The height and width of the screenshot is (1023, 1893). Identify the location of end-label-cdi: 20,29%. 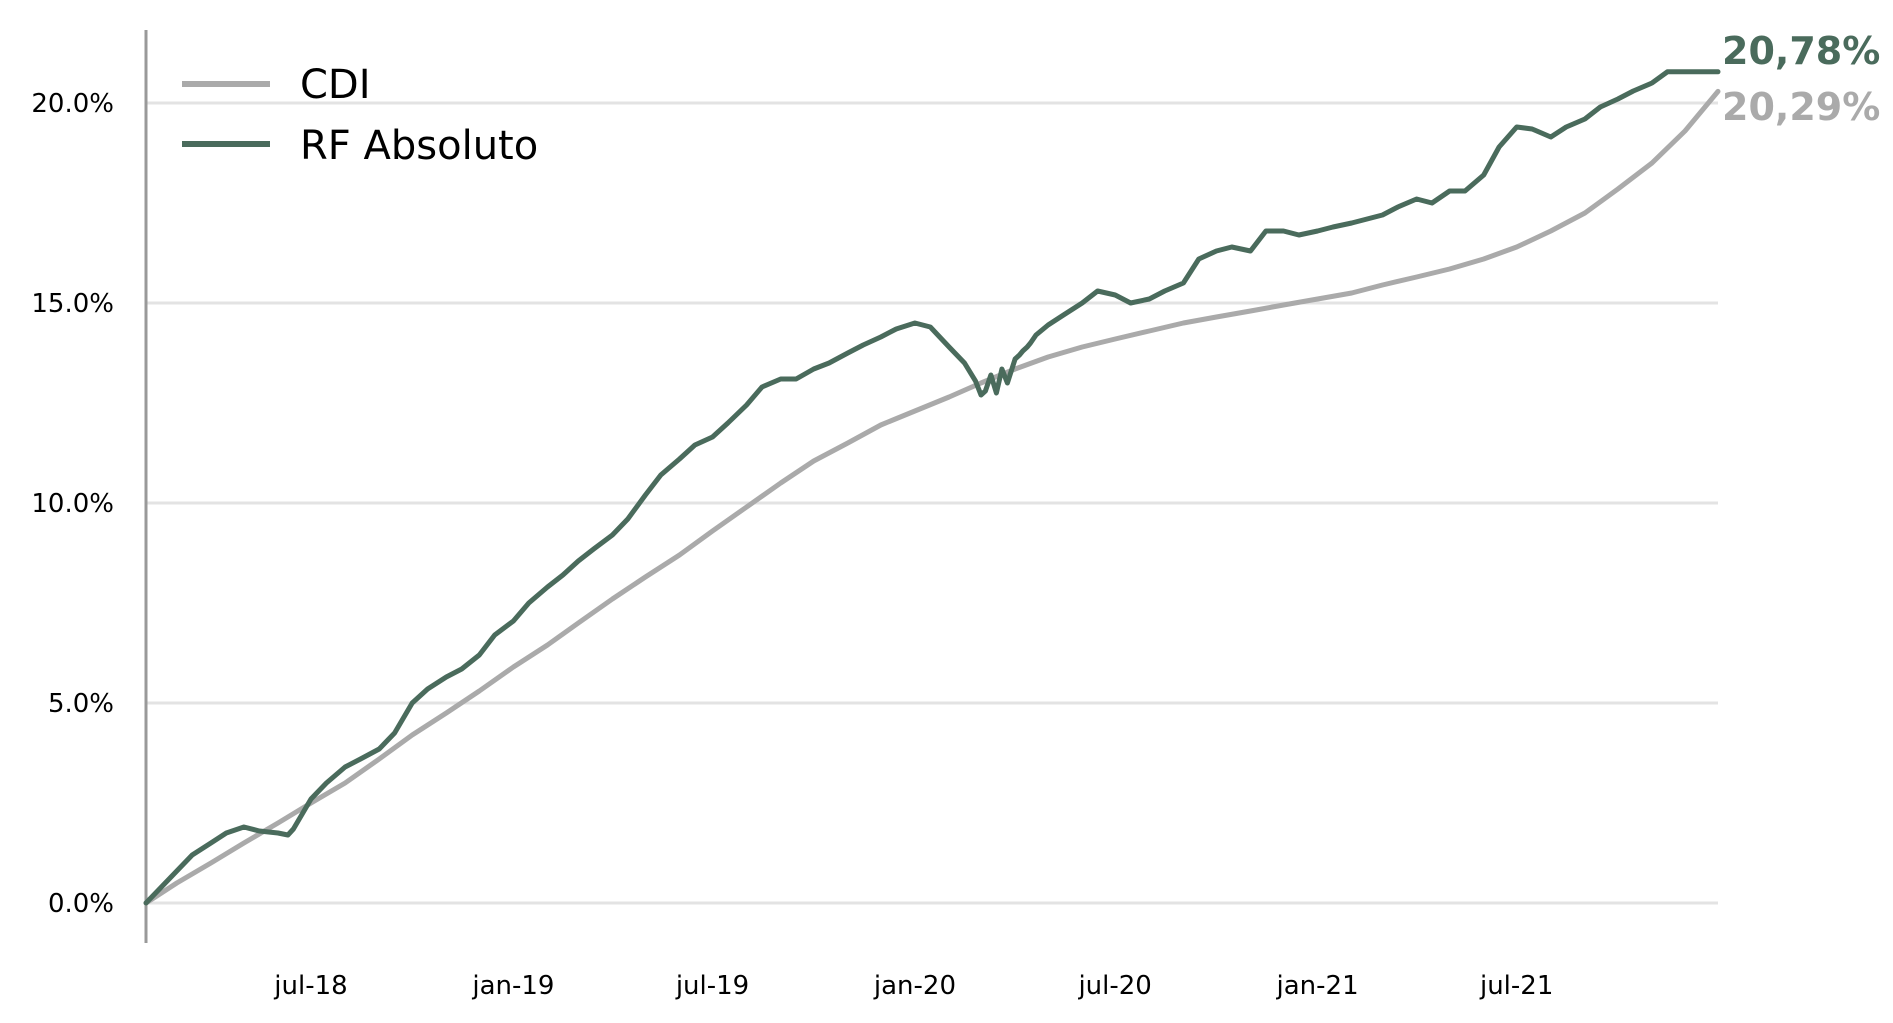
(1801, 107).